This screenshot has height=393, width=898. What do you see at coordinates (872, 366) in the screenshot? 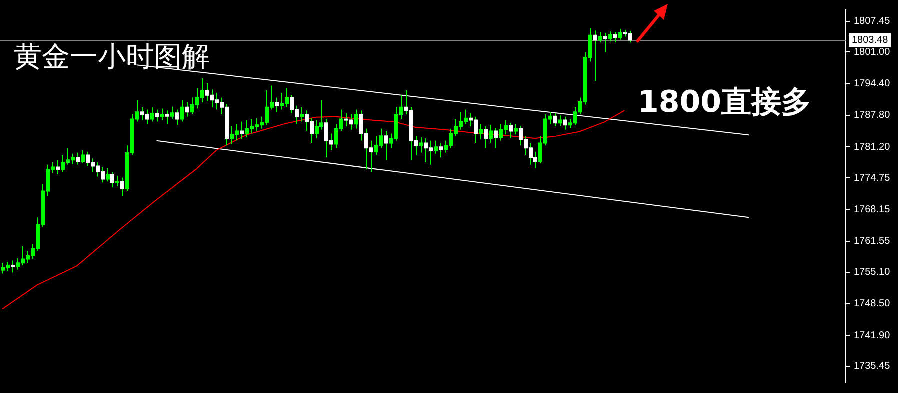
I see `y-tick-label: 1735.45` at bounding box center [872, 366].